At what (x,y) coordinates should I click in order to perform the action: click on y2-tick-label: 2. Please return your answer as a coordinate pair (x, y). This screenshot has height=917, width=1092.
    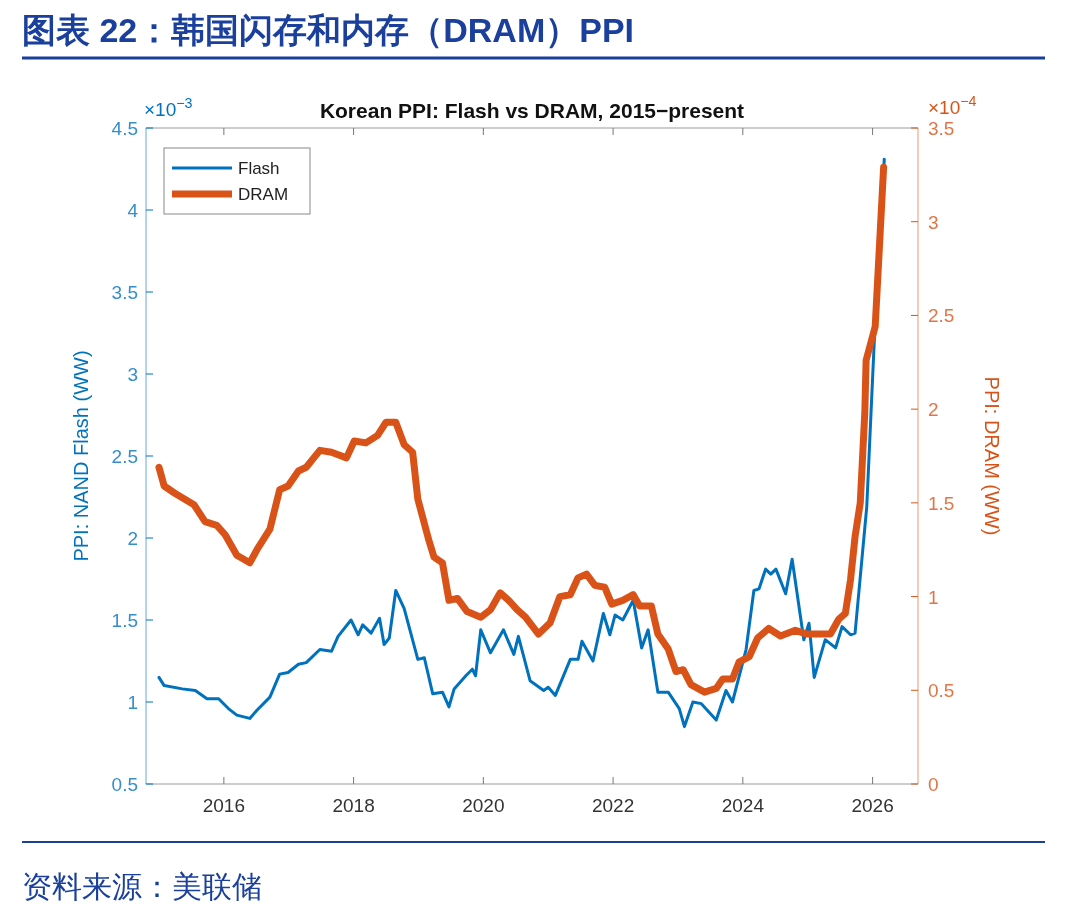
    Looking at the image, I should click on (933, 410).